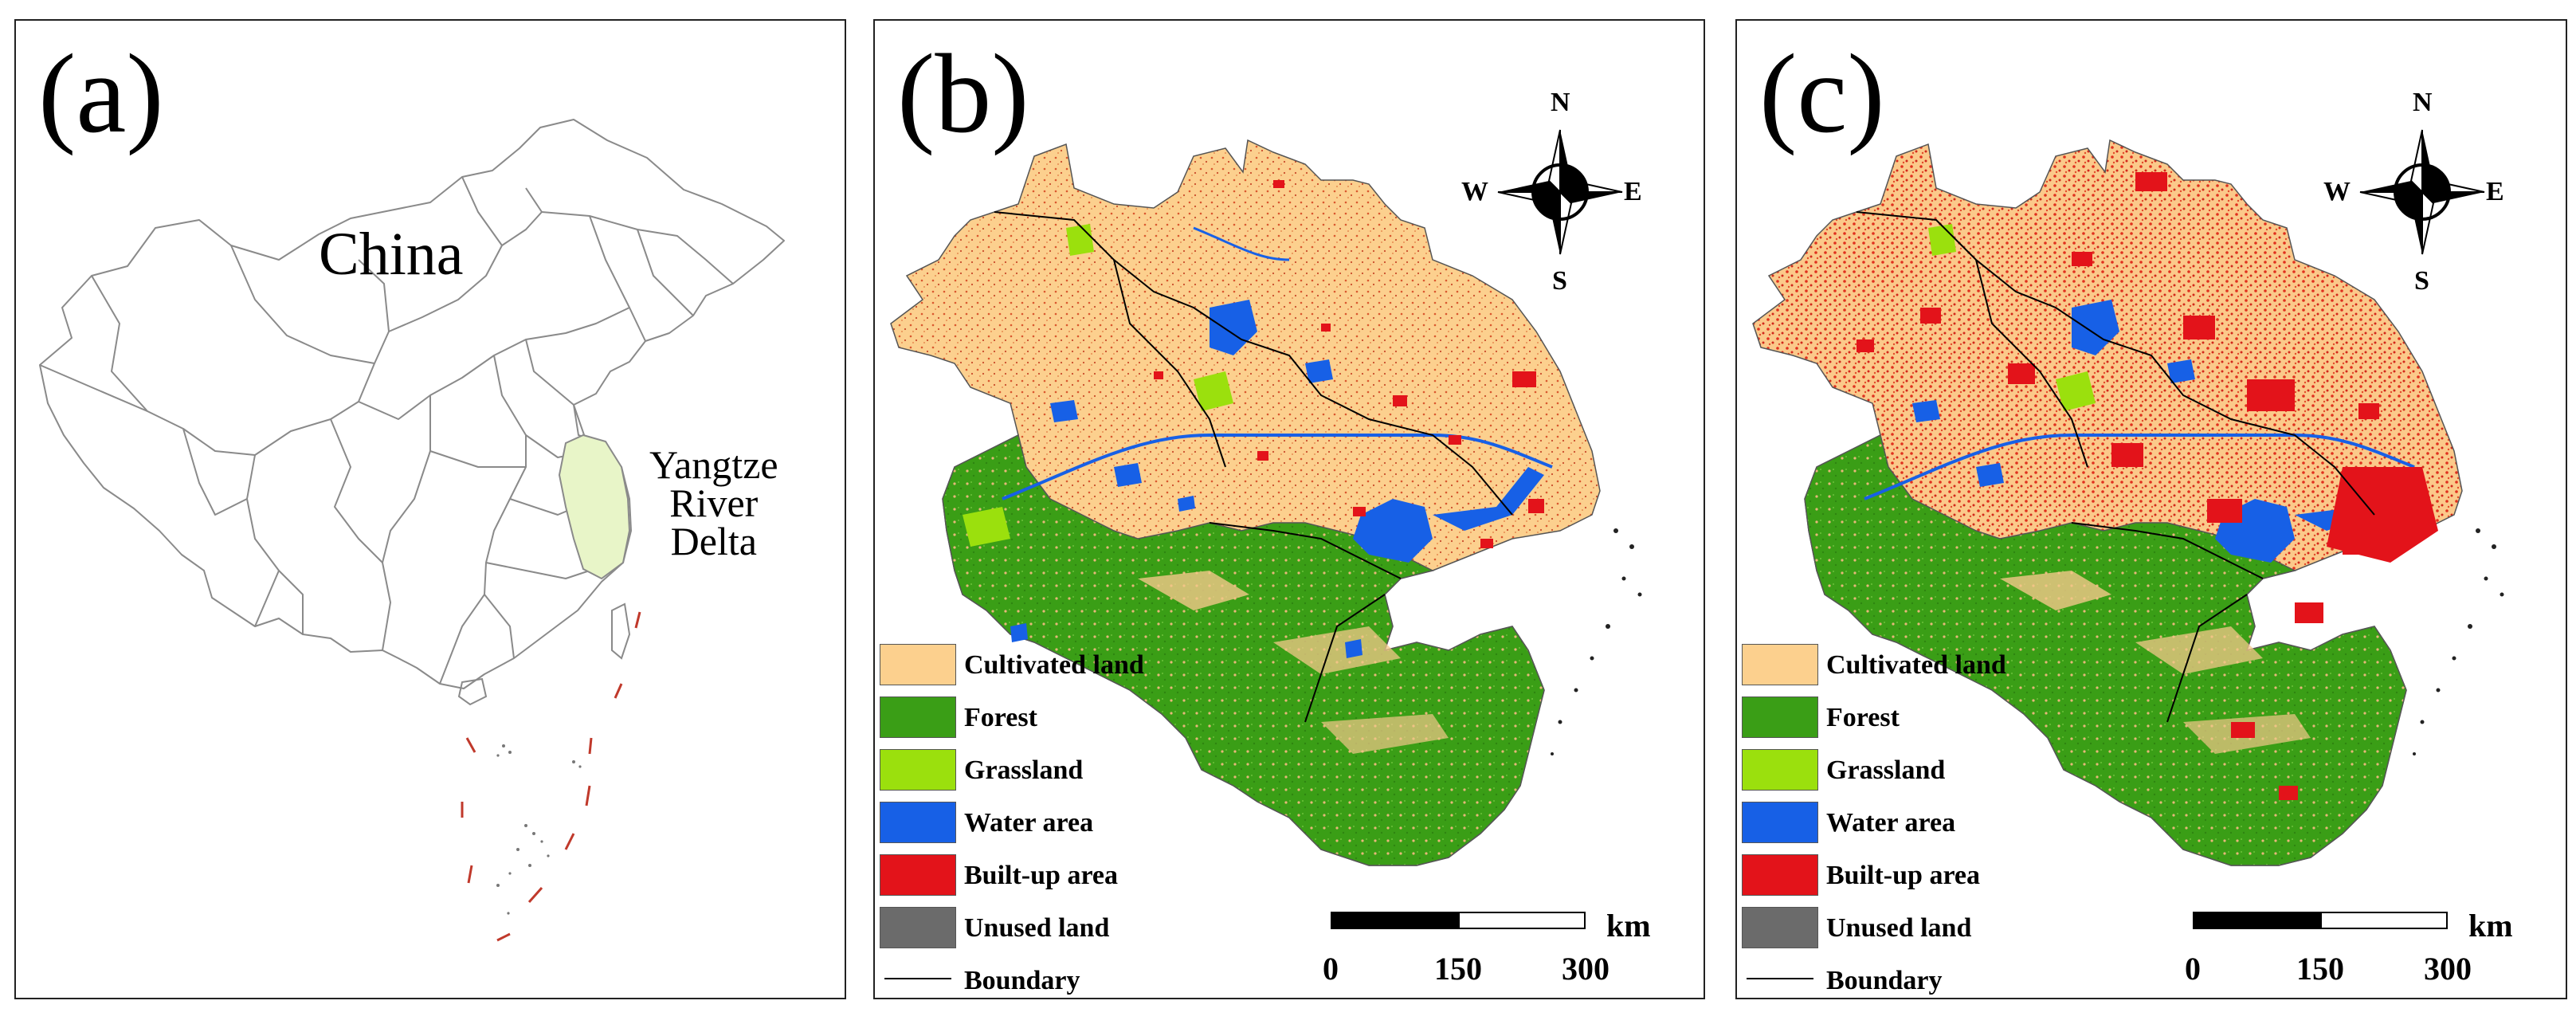 This screenshot has width=2576, height=1032. I want to click on compass-c: N S W E, so click(2413, 192).